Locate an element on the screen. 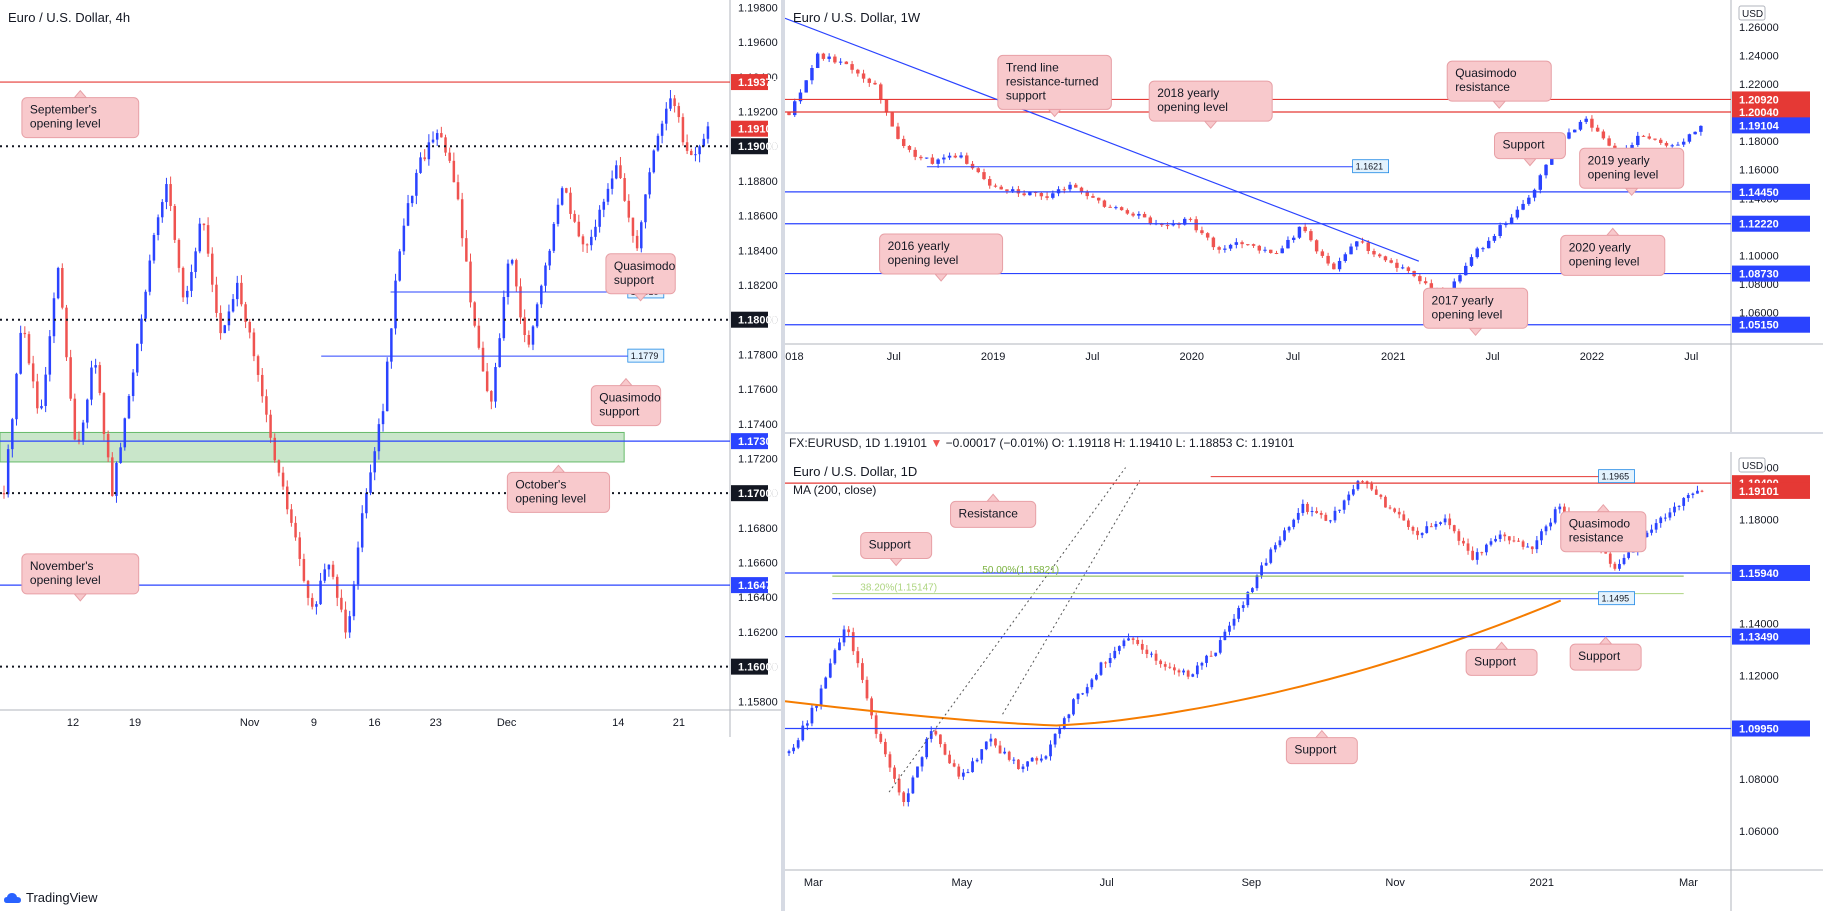  chart-title-4h: Euro / U.S. Dollar, 4h is located at coordinates (69, 17).